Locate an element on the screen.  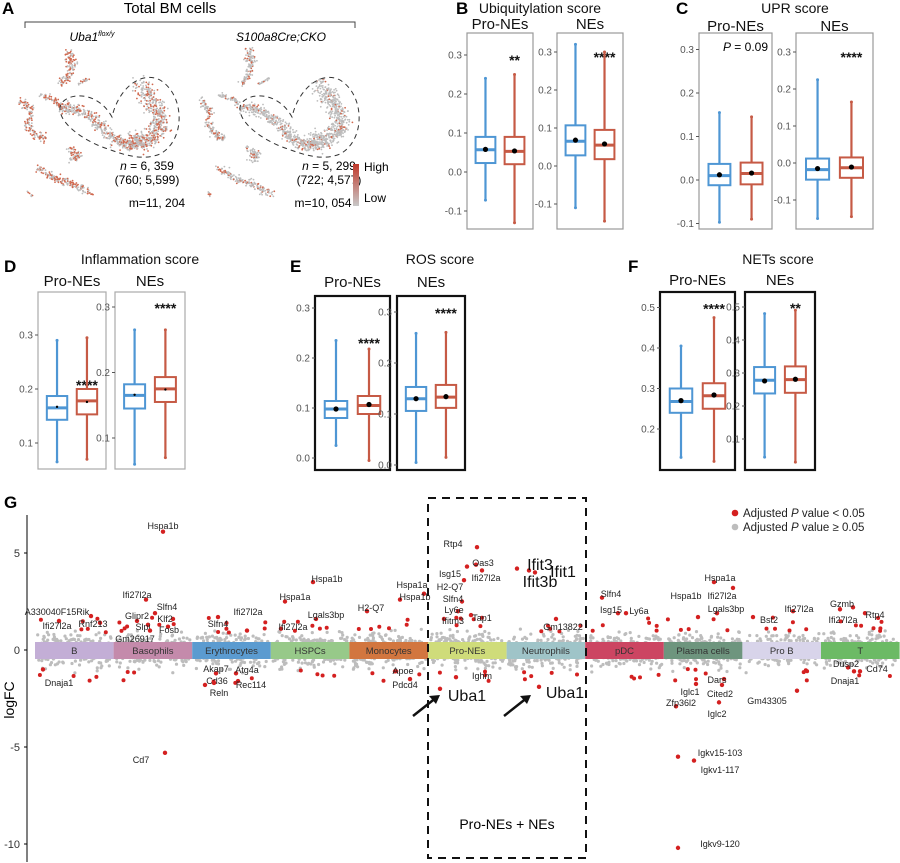
y-tick-label: 0.3 is located at coordinates (103, 308).